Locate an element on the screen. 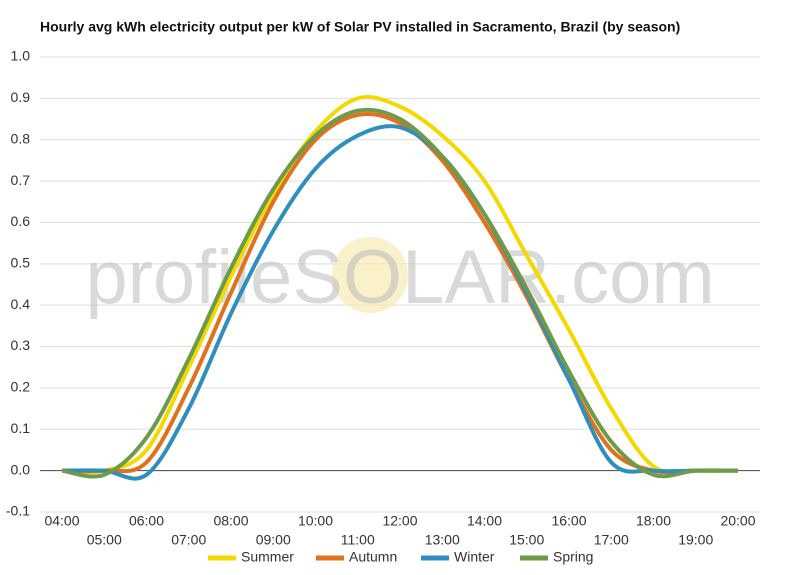 This screenshot has height=575, width=800. watermark: profileSOLAR.com is located at coordinates (399, 277).